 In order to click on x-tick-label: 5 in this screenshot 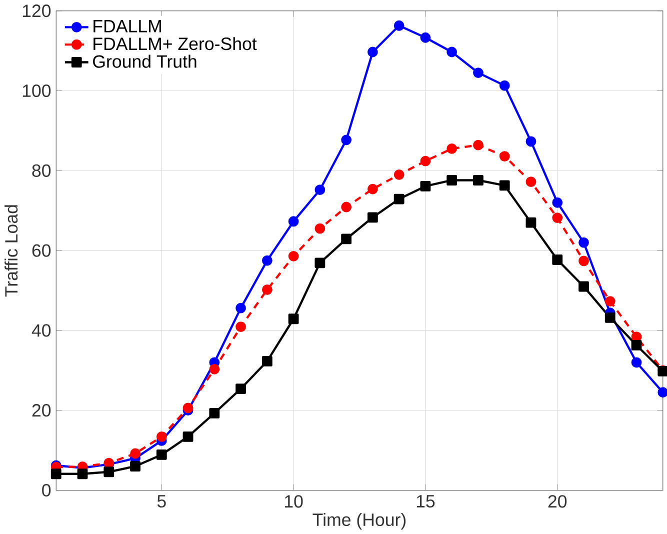, I will do `click(161, 501)`.